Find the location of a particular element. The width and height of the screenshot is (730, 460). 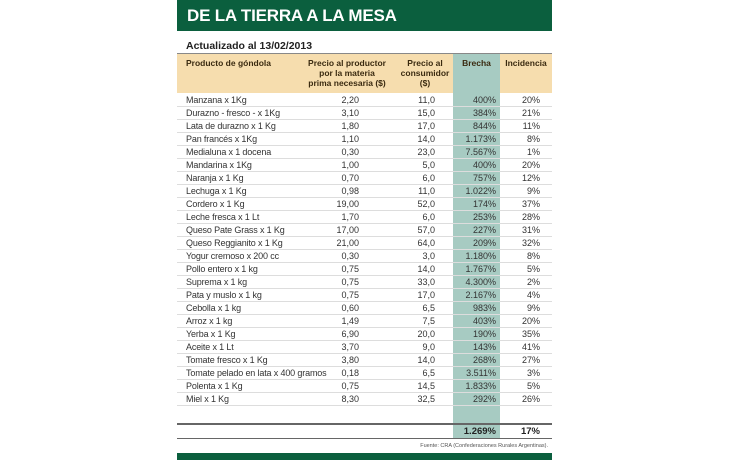

cell-producer-price: 0,60 is located at coordinates (347, 308).